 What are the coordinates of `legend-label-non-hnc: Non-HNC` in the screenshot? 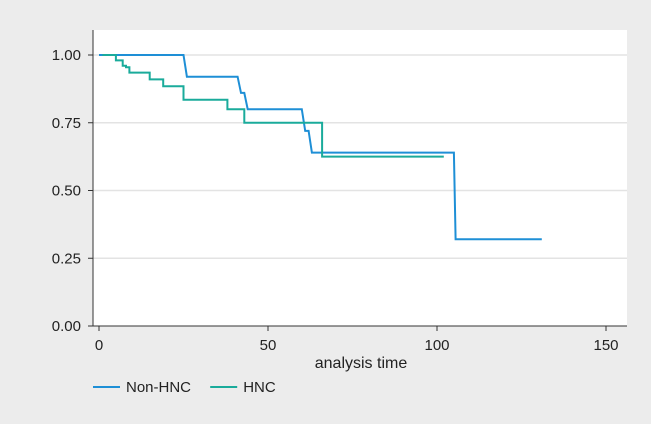 It's located at (158, 387).